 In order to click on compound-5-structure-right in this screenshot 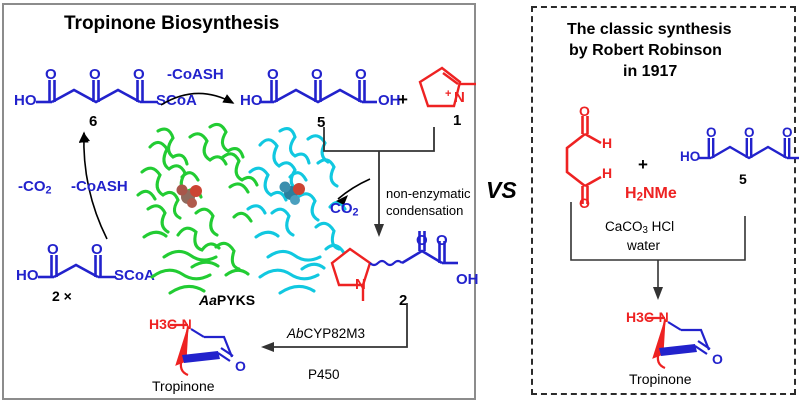, I will do `click(748, 149)`.